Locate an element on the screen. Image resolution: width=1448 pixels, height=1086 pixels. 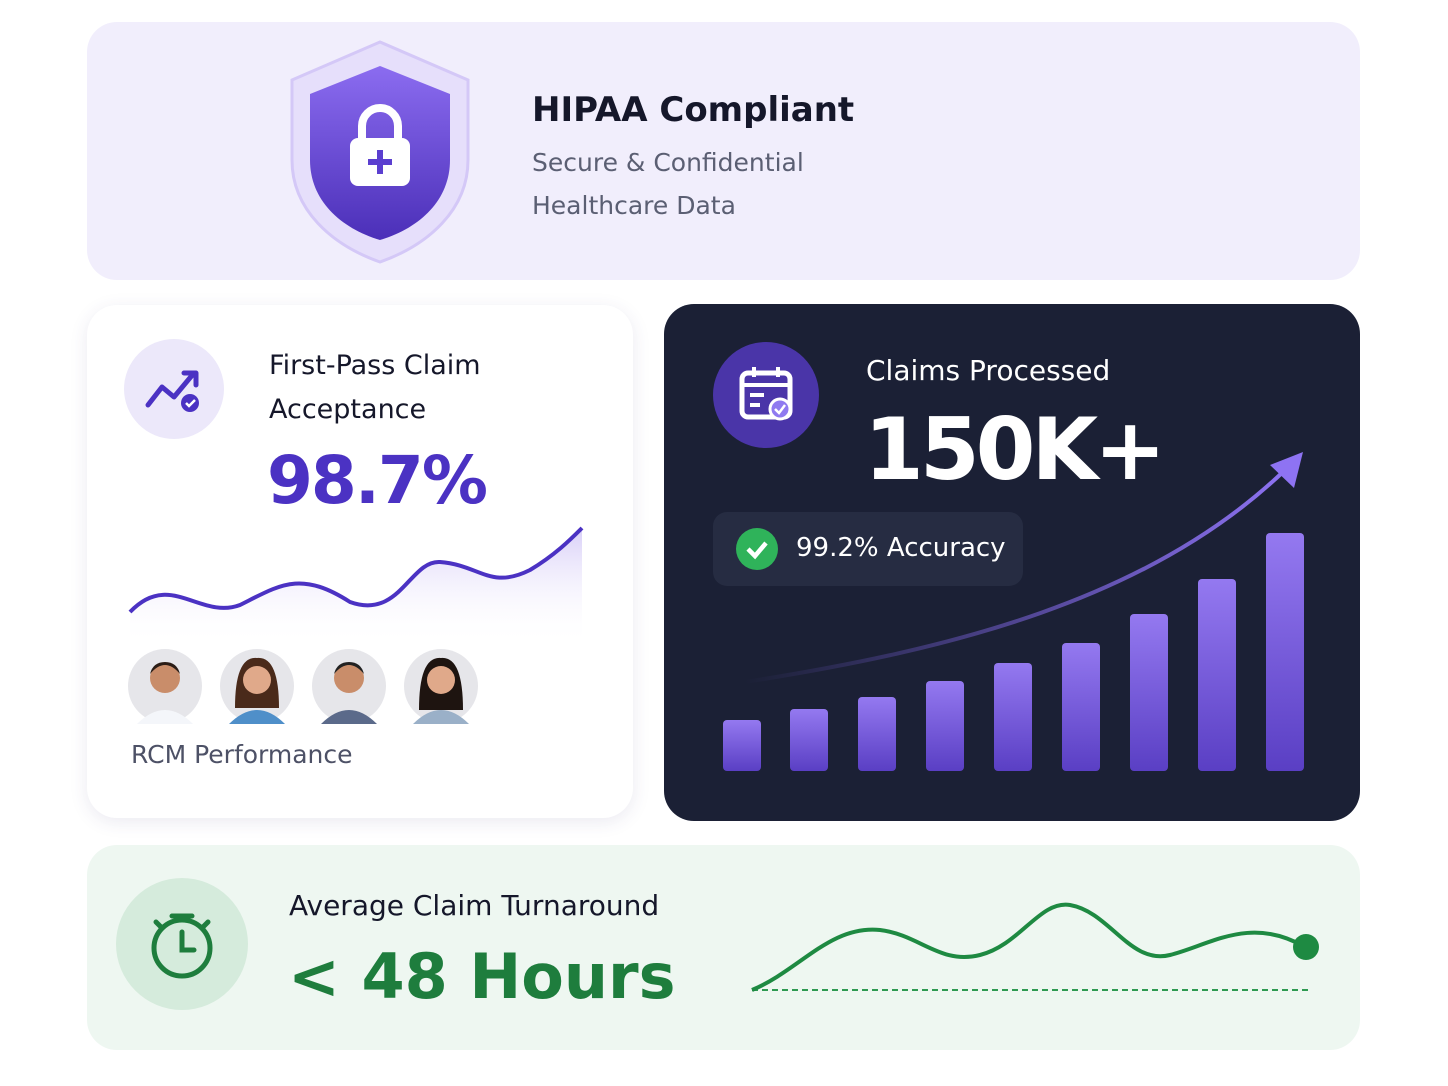
hipaa-subtitle: Healthcare Data is located at coordinates (634, 205).